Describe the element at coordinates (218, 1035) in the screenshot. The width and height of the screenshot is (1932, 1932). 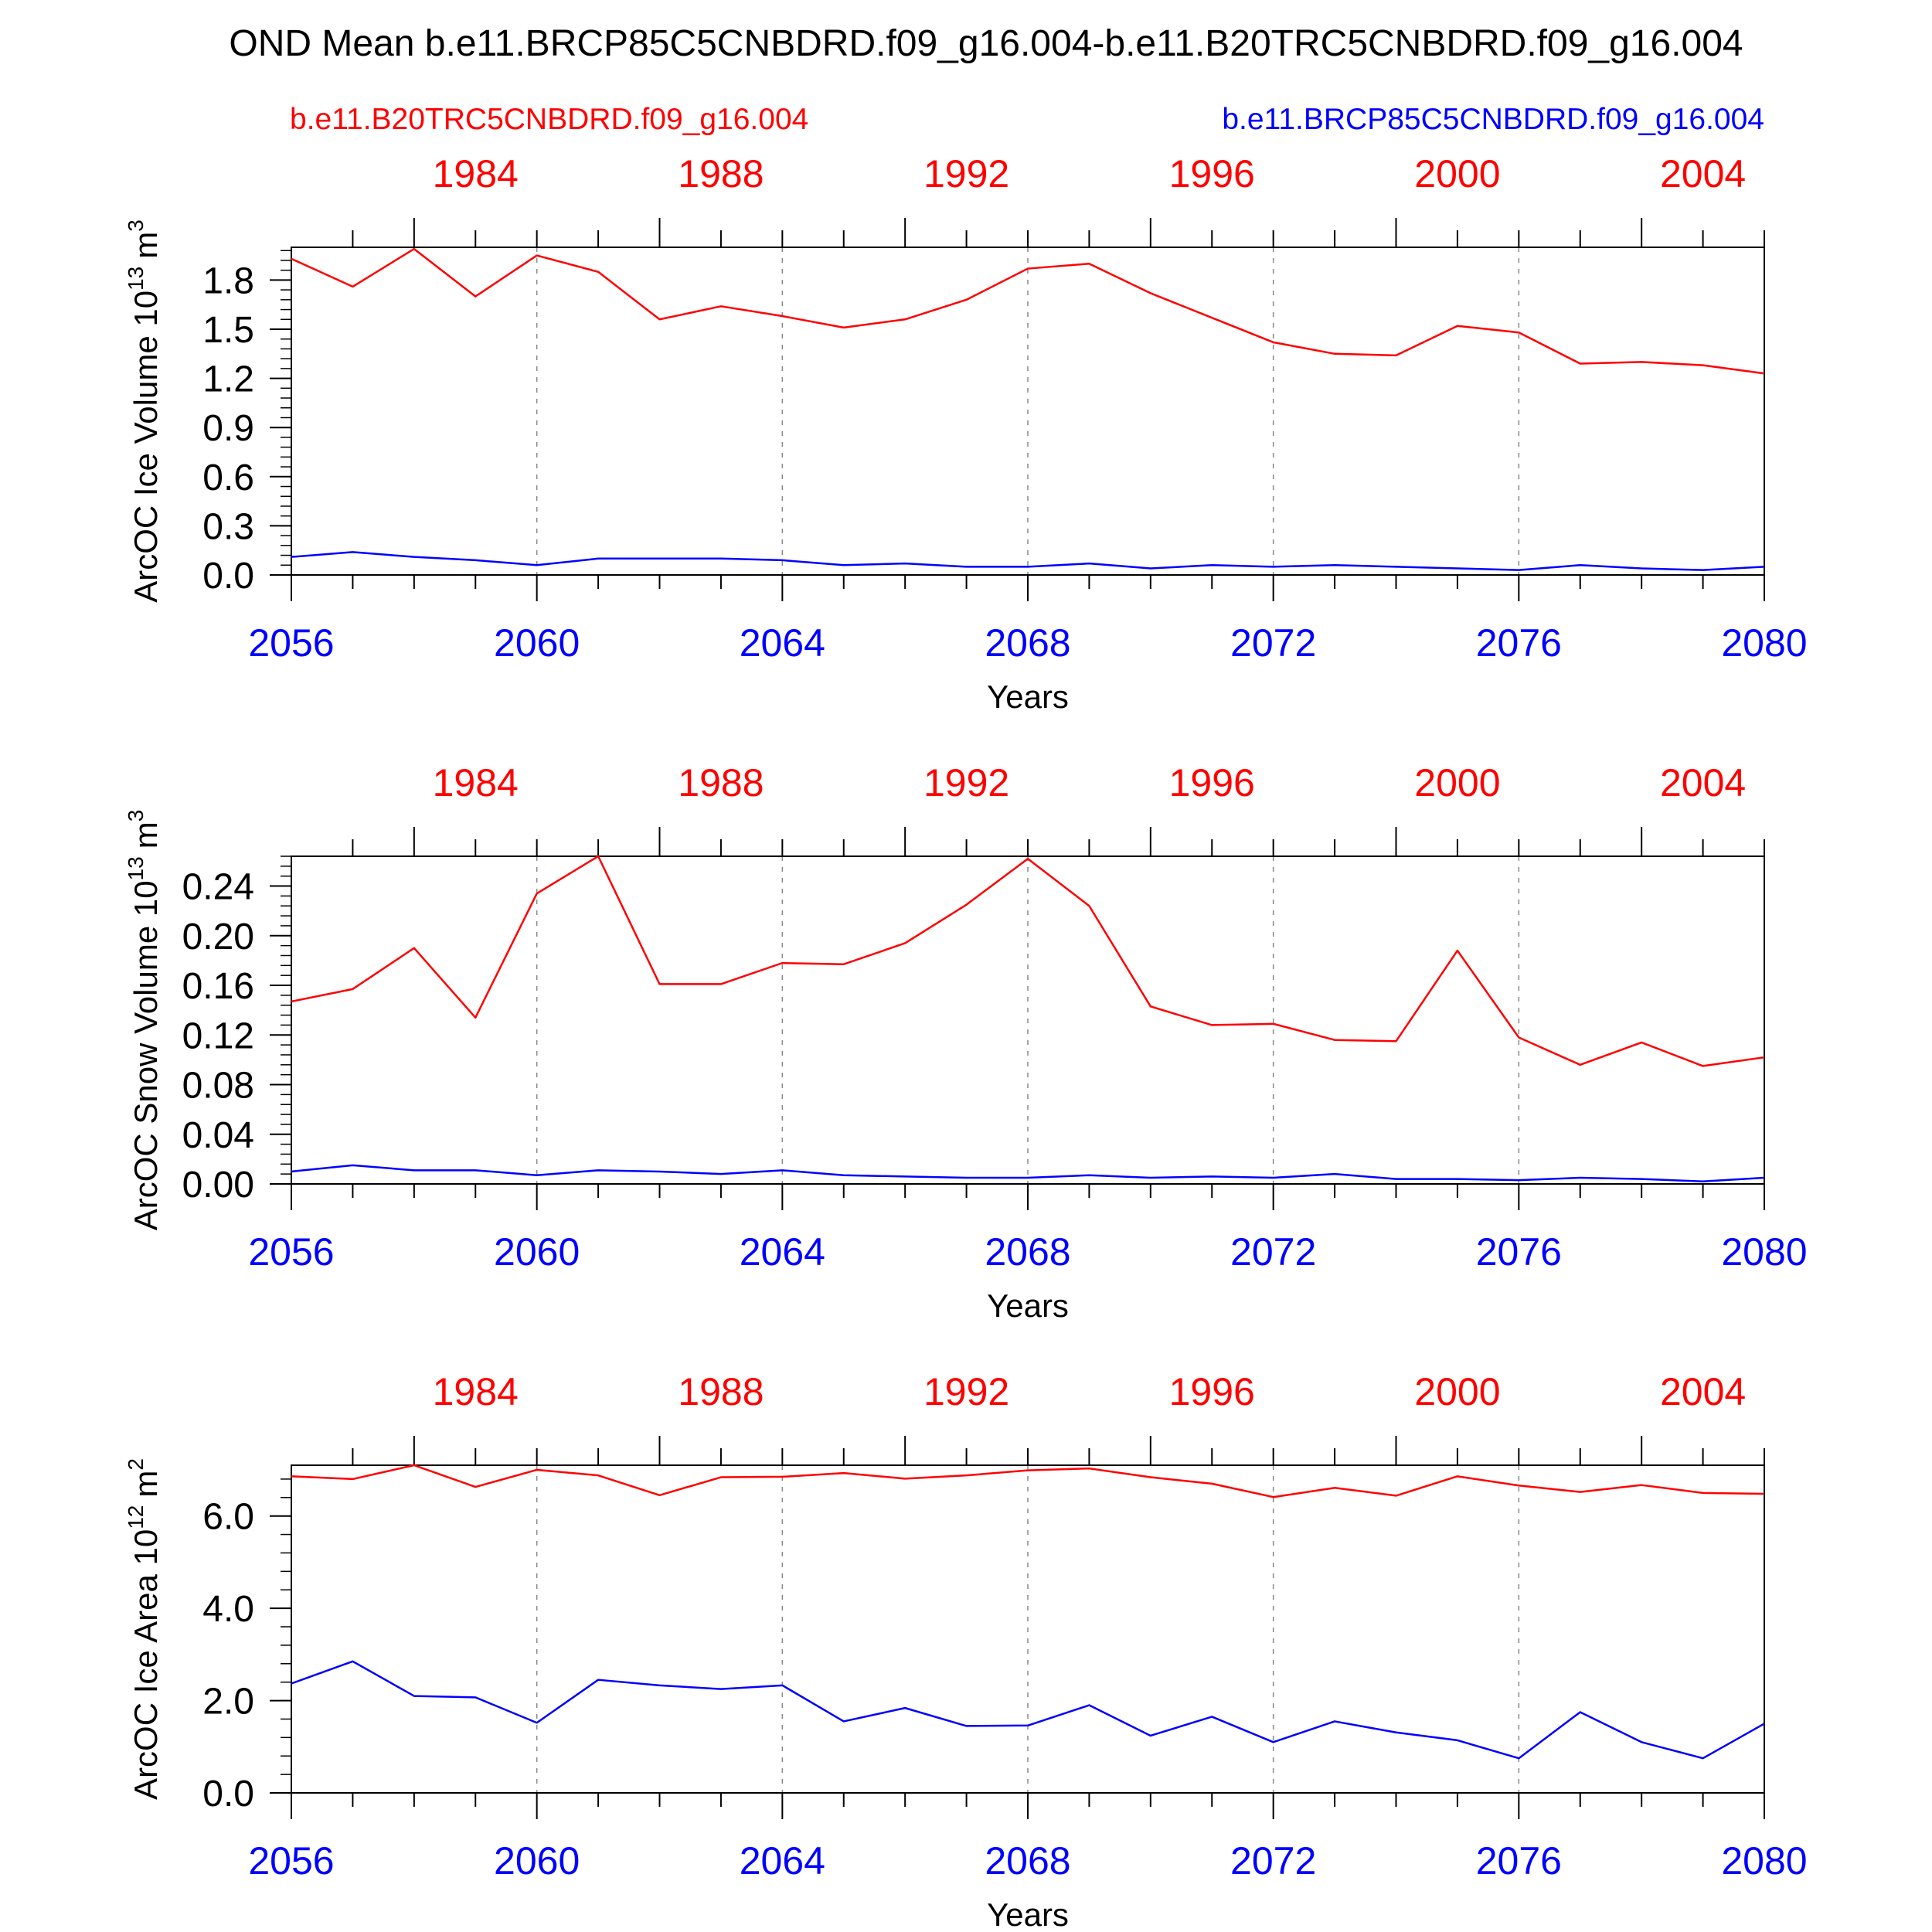
I see `y-tick-label: 0.12` at that location.